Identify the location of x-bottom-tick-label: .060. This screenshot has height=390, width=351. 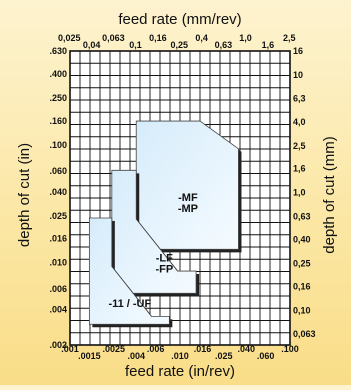
(266, 356).